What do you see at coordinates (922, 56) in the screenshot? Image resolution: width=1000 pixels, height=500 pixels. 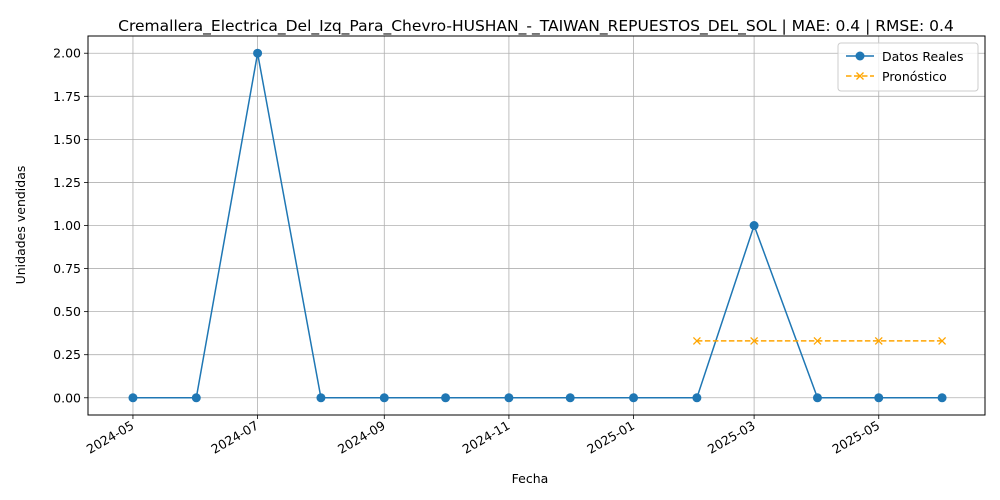 I see `legend-label-datos-reales: Datos Reales` at bounding box center [922, 56].